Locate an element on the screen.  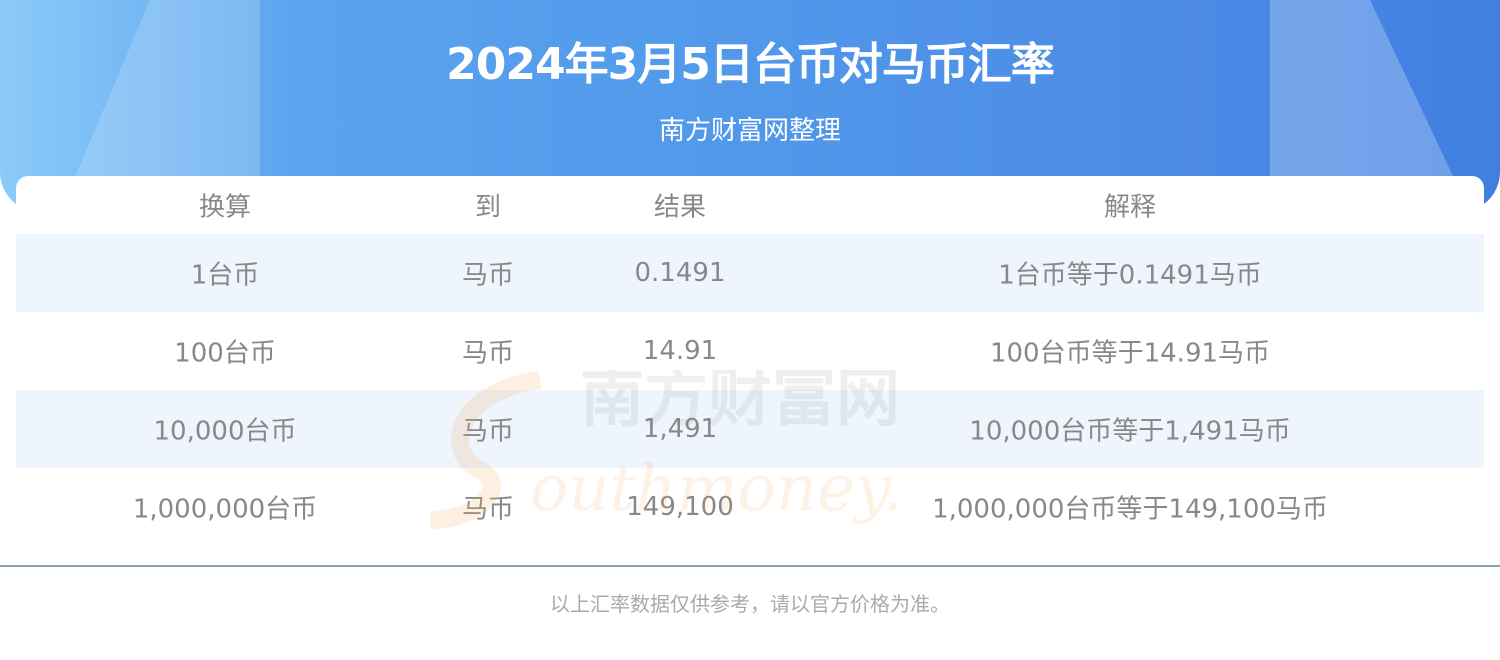
disclaimer-note: 以上汇率数据仅供参考，请以官方价格为准。 is located at coordinates (750, 604).